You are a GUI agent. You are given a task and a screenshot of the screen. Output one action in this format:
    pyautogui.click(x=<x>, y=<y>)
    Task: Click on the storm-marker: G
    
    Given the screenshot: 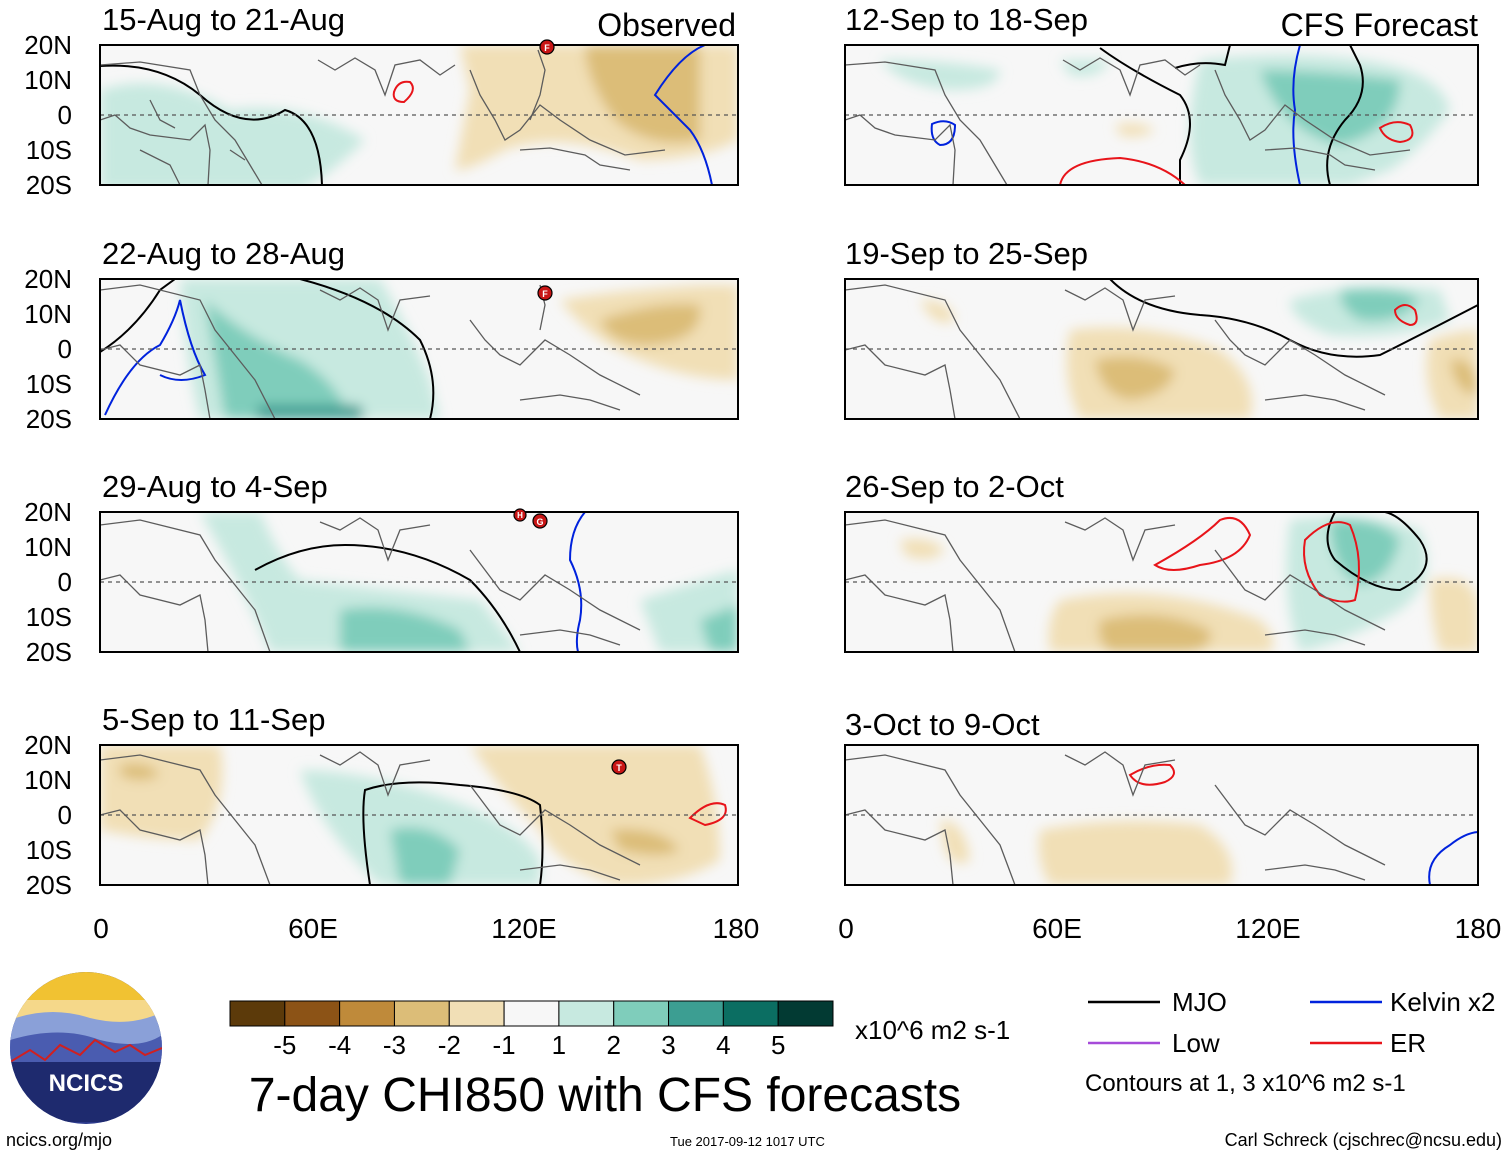 What is the action you would take?
    pyautogui.click(x=540, y=521)
    